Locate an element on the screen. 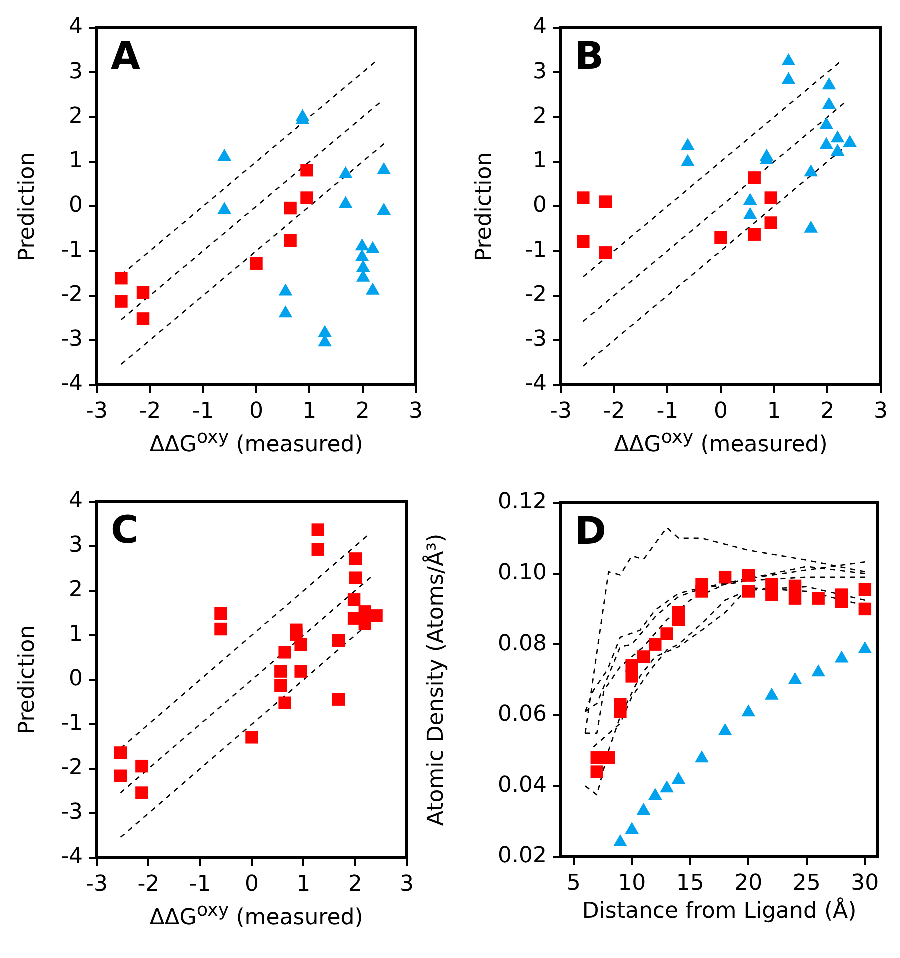  chart-title: C is located at coordinates (125, 530).